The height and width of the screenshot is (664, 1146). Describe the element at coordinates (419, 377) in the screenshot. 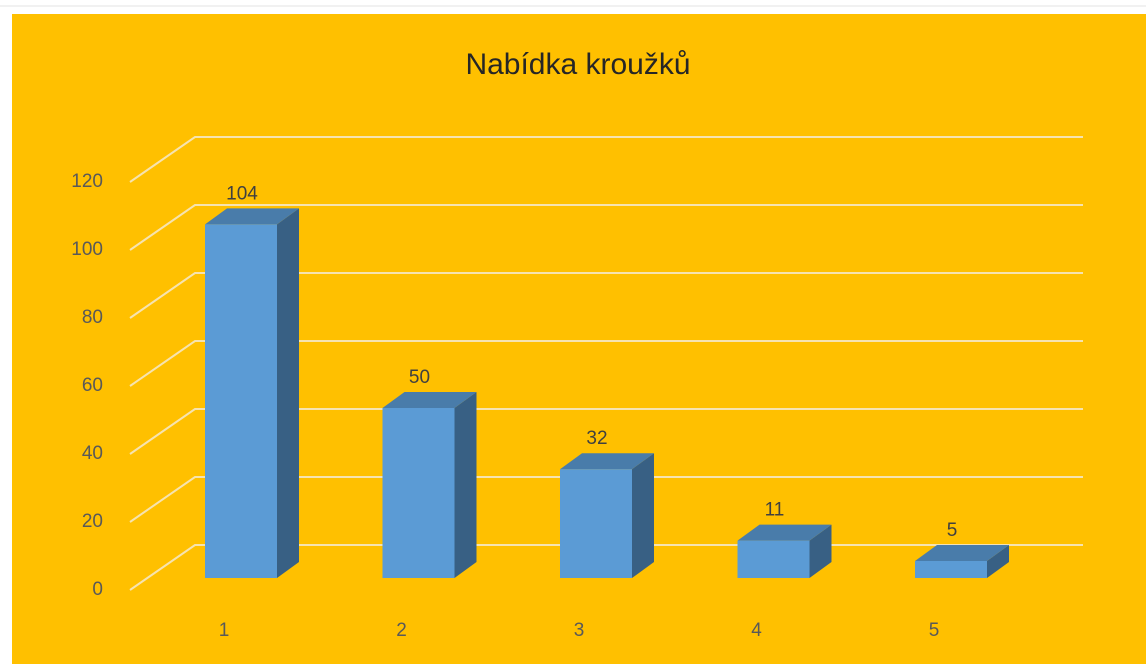

I see `data-label: 50` at that location.